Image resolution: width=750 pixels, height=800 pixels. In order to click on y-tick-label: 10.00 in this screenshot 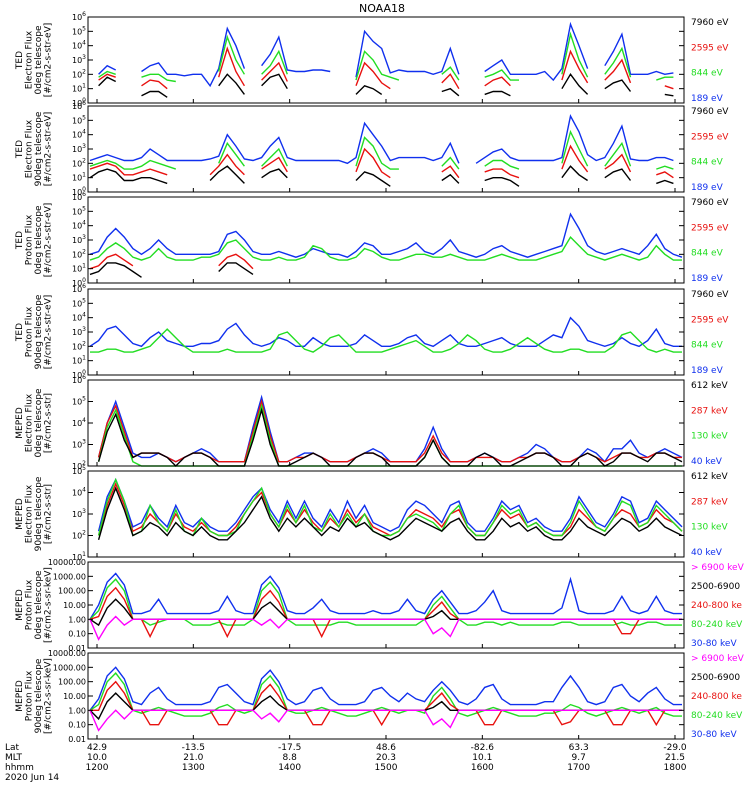, I will do `click(74, 605)`.